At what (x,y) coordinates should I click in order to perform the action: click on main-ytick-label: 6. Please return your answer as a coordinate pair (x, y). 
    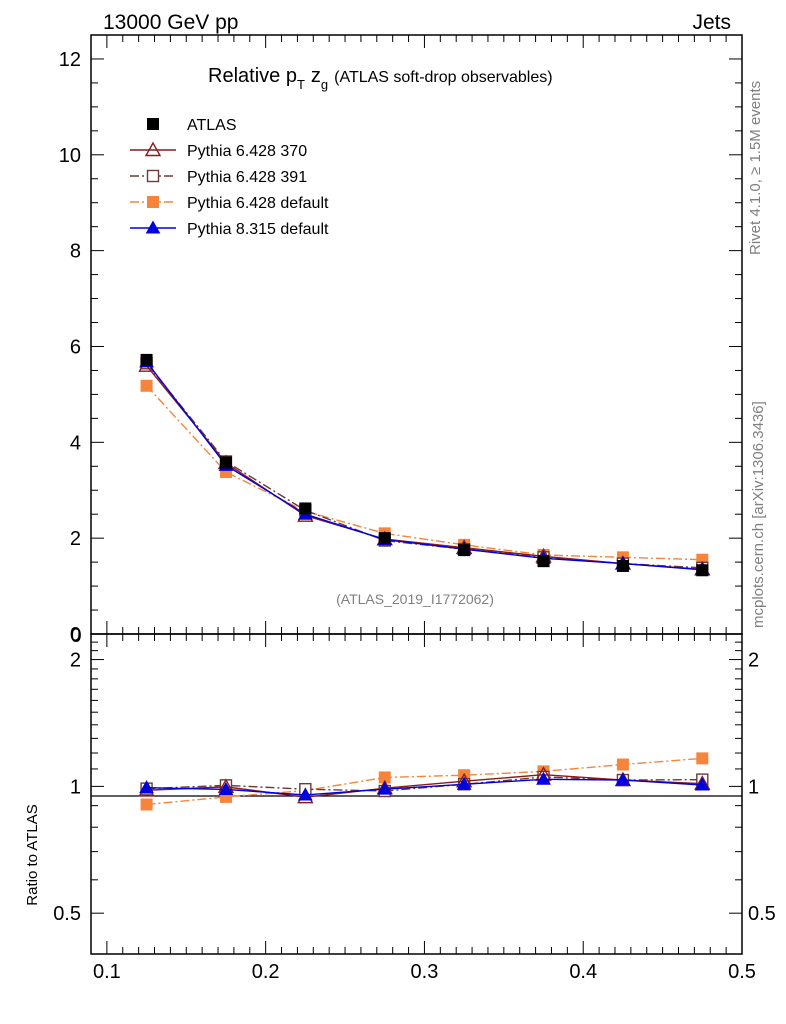
    Looking at the image, I should click on (75, 347).